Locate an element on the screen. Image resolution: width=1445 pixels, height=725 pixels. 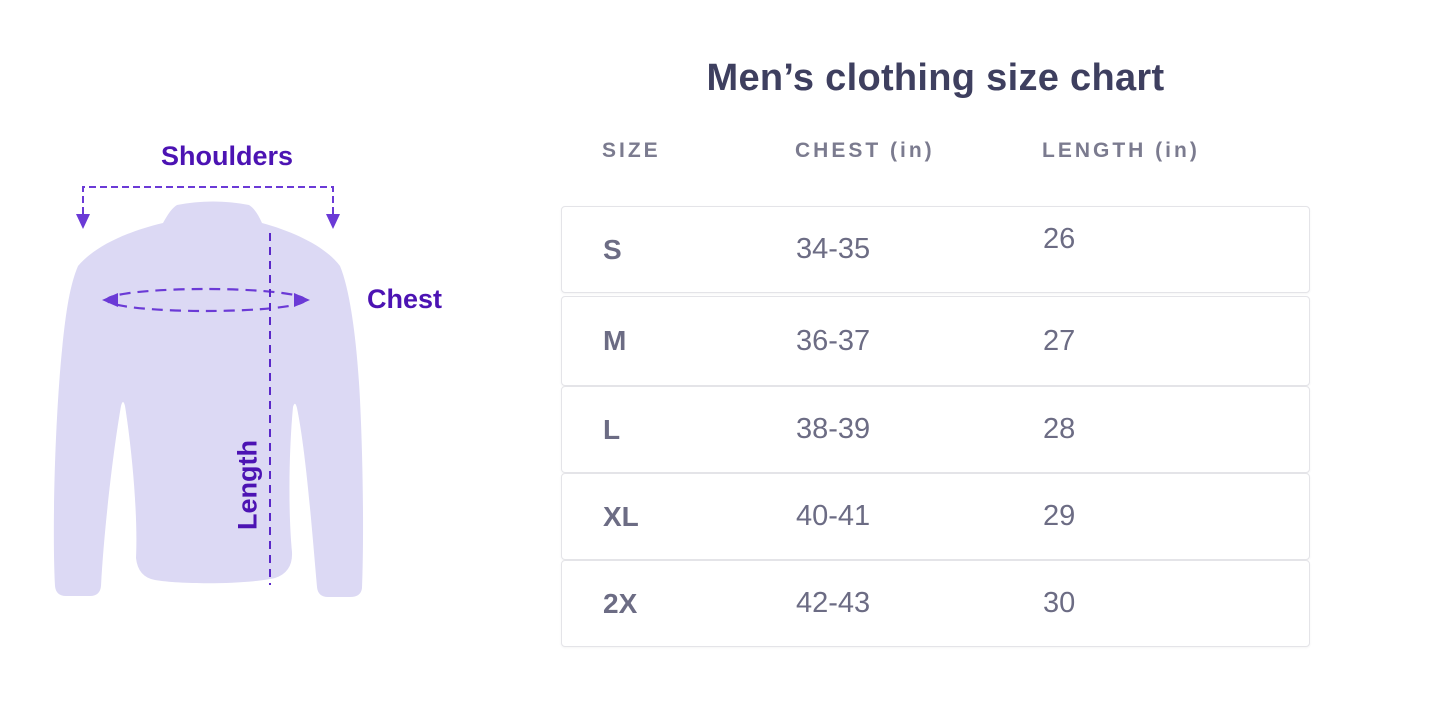
size-cell: L is located at coordinates (612, 429).